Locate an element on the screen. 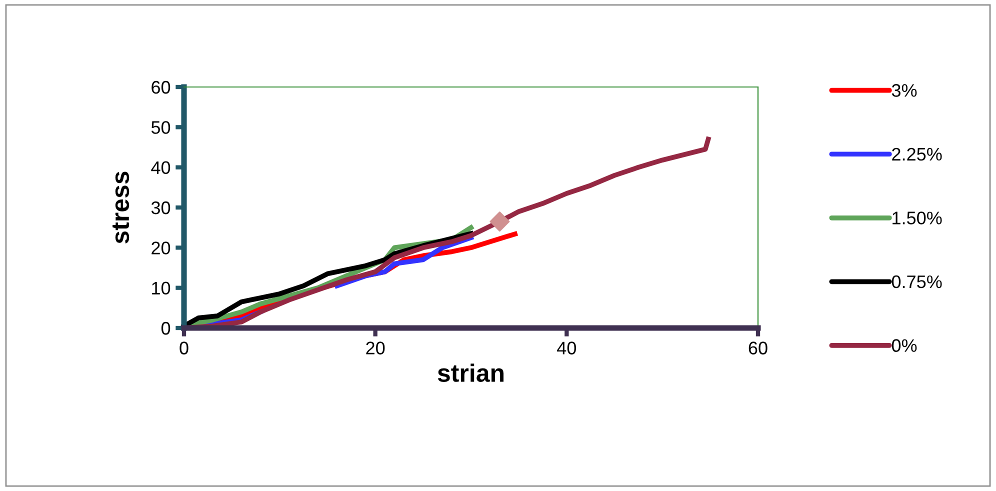  legend-label: 0.75% is located at coordinates (917, 281).